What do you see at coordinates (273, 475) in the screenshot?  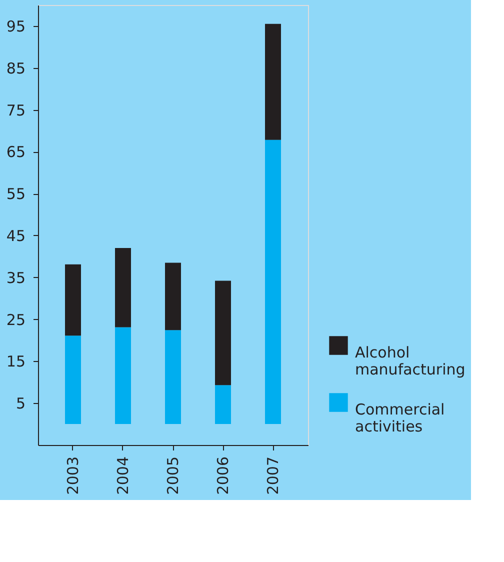 I see `x-tick-label: 2007` at bounding box center [273, 475].